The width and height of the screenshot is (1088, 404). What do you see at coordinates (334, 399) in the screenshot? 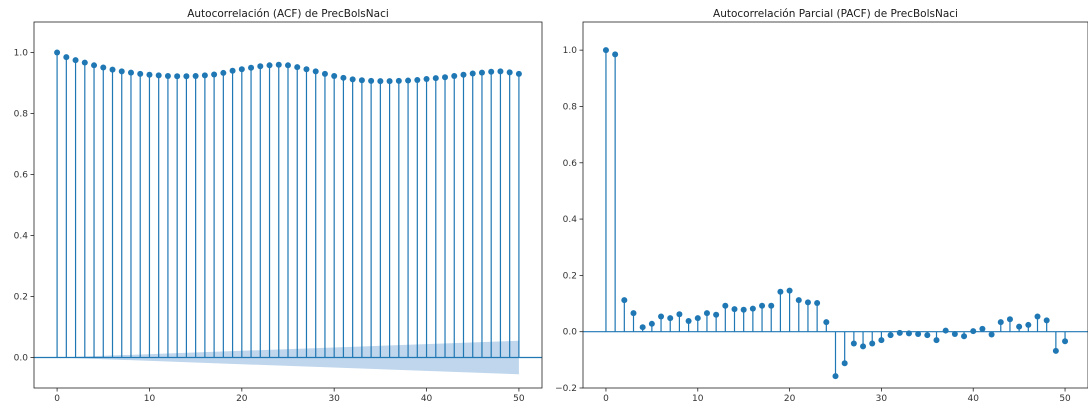
I see `acf-xtick-label-30: 30` at bounding box center [334, 399].